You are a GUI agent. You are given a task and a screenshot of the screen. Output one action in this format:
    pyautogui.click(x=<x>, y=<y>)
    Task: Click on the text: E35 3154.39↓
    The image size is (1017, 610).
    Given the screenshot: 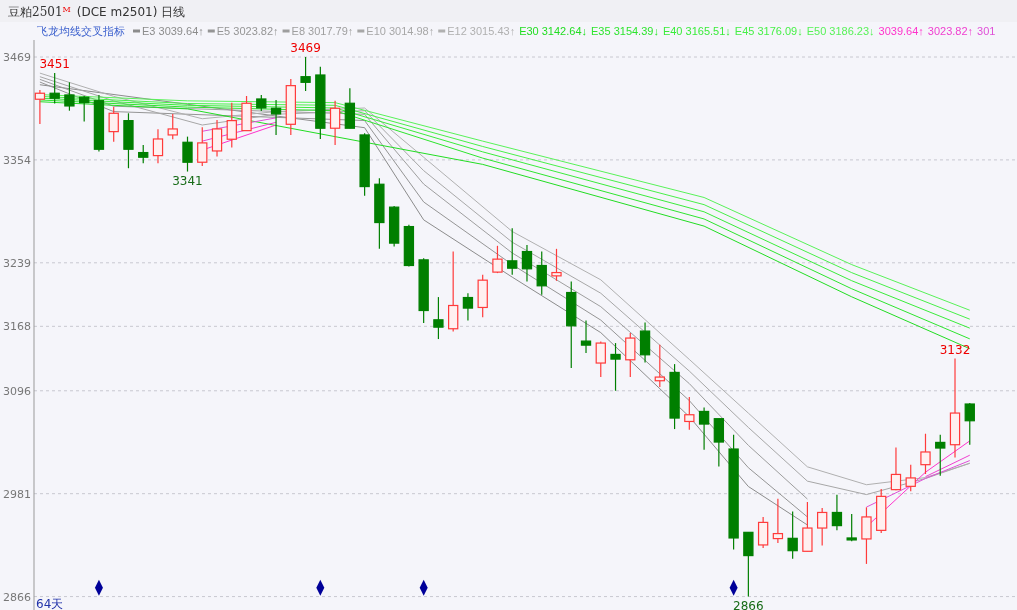 What is the action you would take?
    pyautogui.click(x=625, y=31)
    